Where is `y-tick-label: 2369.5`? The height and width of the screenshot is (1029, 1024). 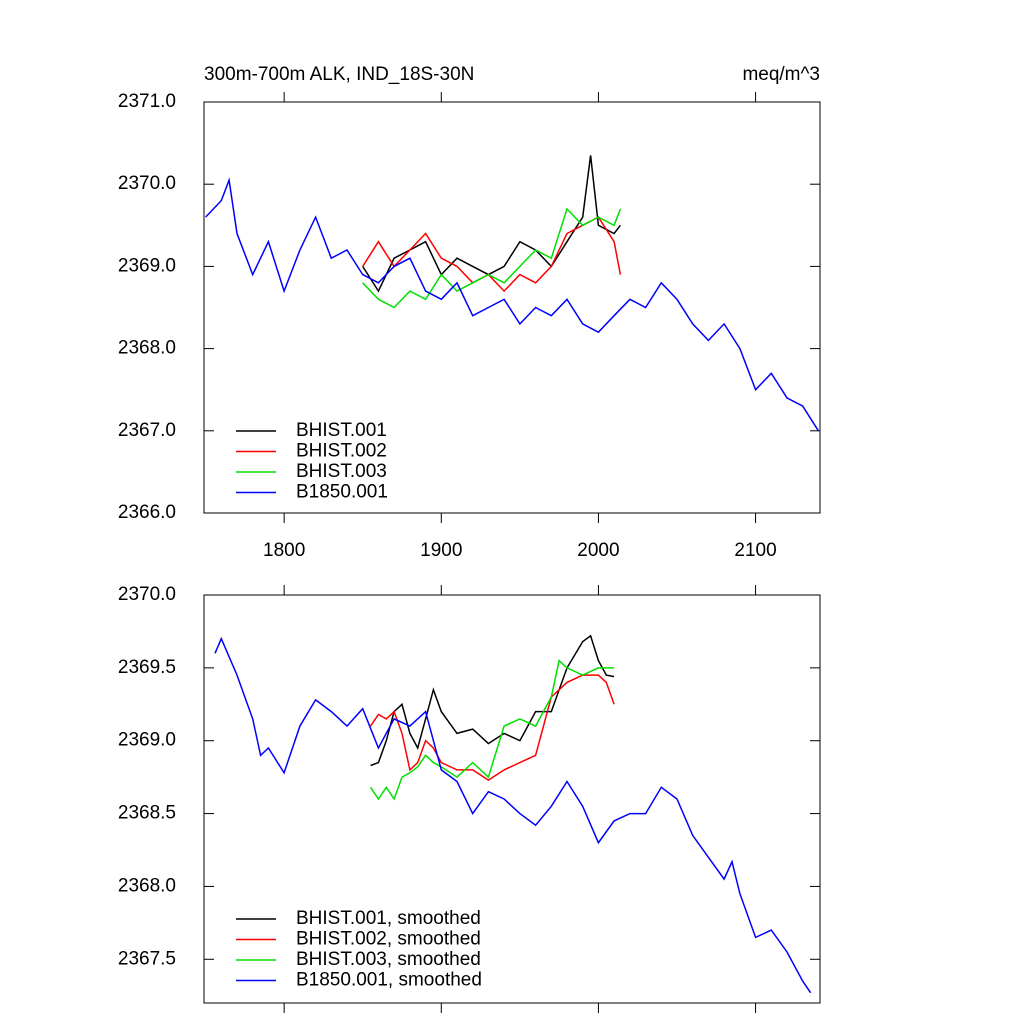
y-tick-label: 2369.5 is located at coordinates (147, 667).